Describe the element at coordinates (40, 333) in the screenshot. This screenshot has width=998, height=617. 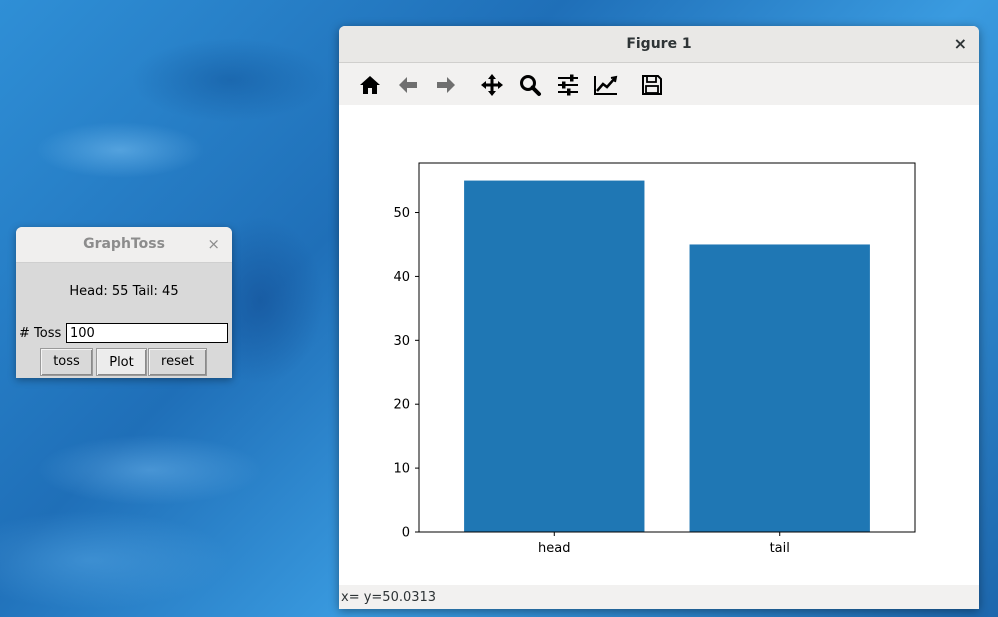
I see `toss-count-label: # Toss` at that location.